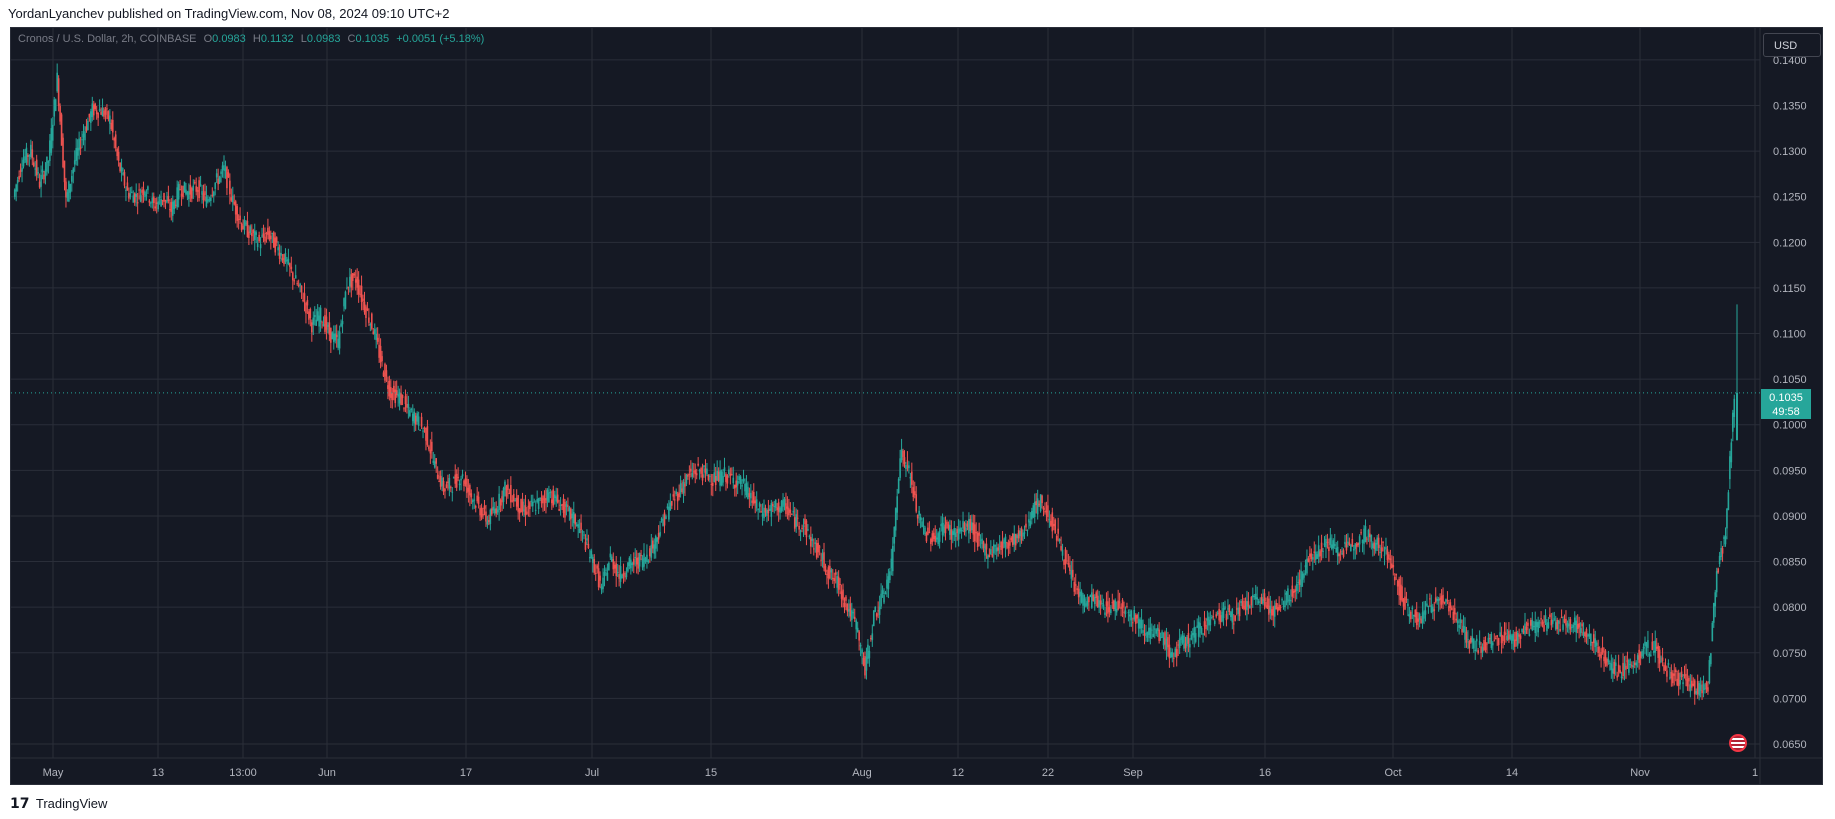 The width and height of the screenshot is (1835, 819). I want to click on economic-events-flag-icon, so click(1738, 743).